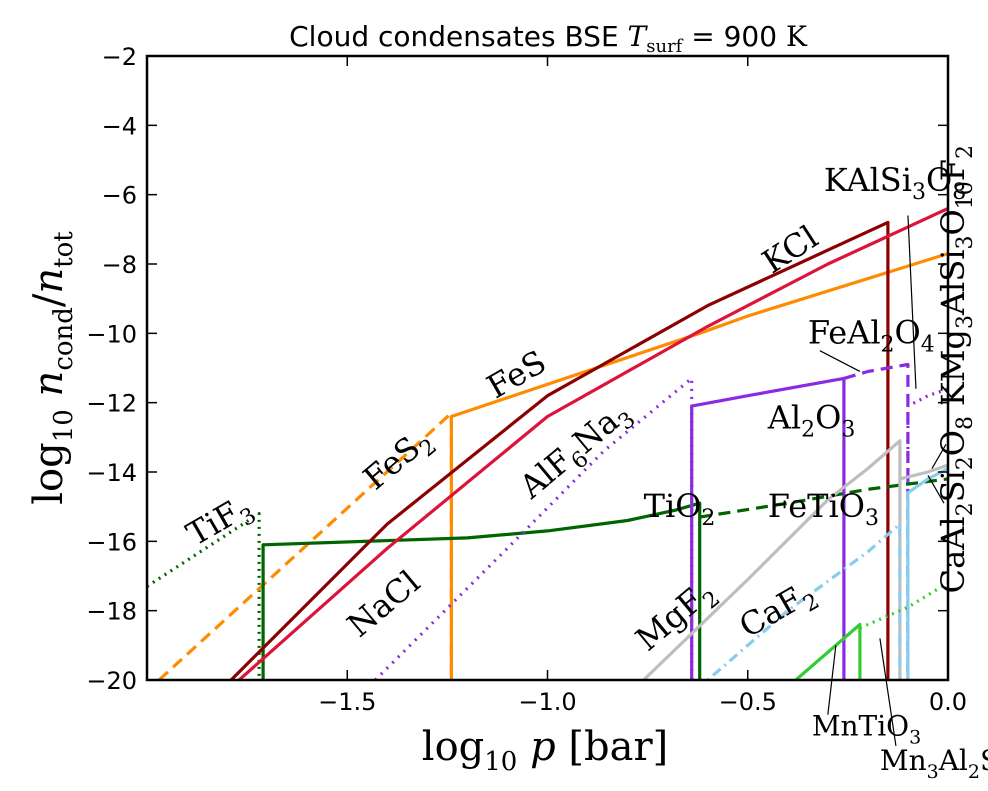  What do you see at coordinates (934, 763) in the screenshot?
I see `label-mn3al2si3o12: Mn3​Al2​Si3​O12​` at bounding box center [934, 763].